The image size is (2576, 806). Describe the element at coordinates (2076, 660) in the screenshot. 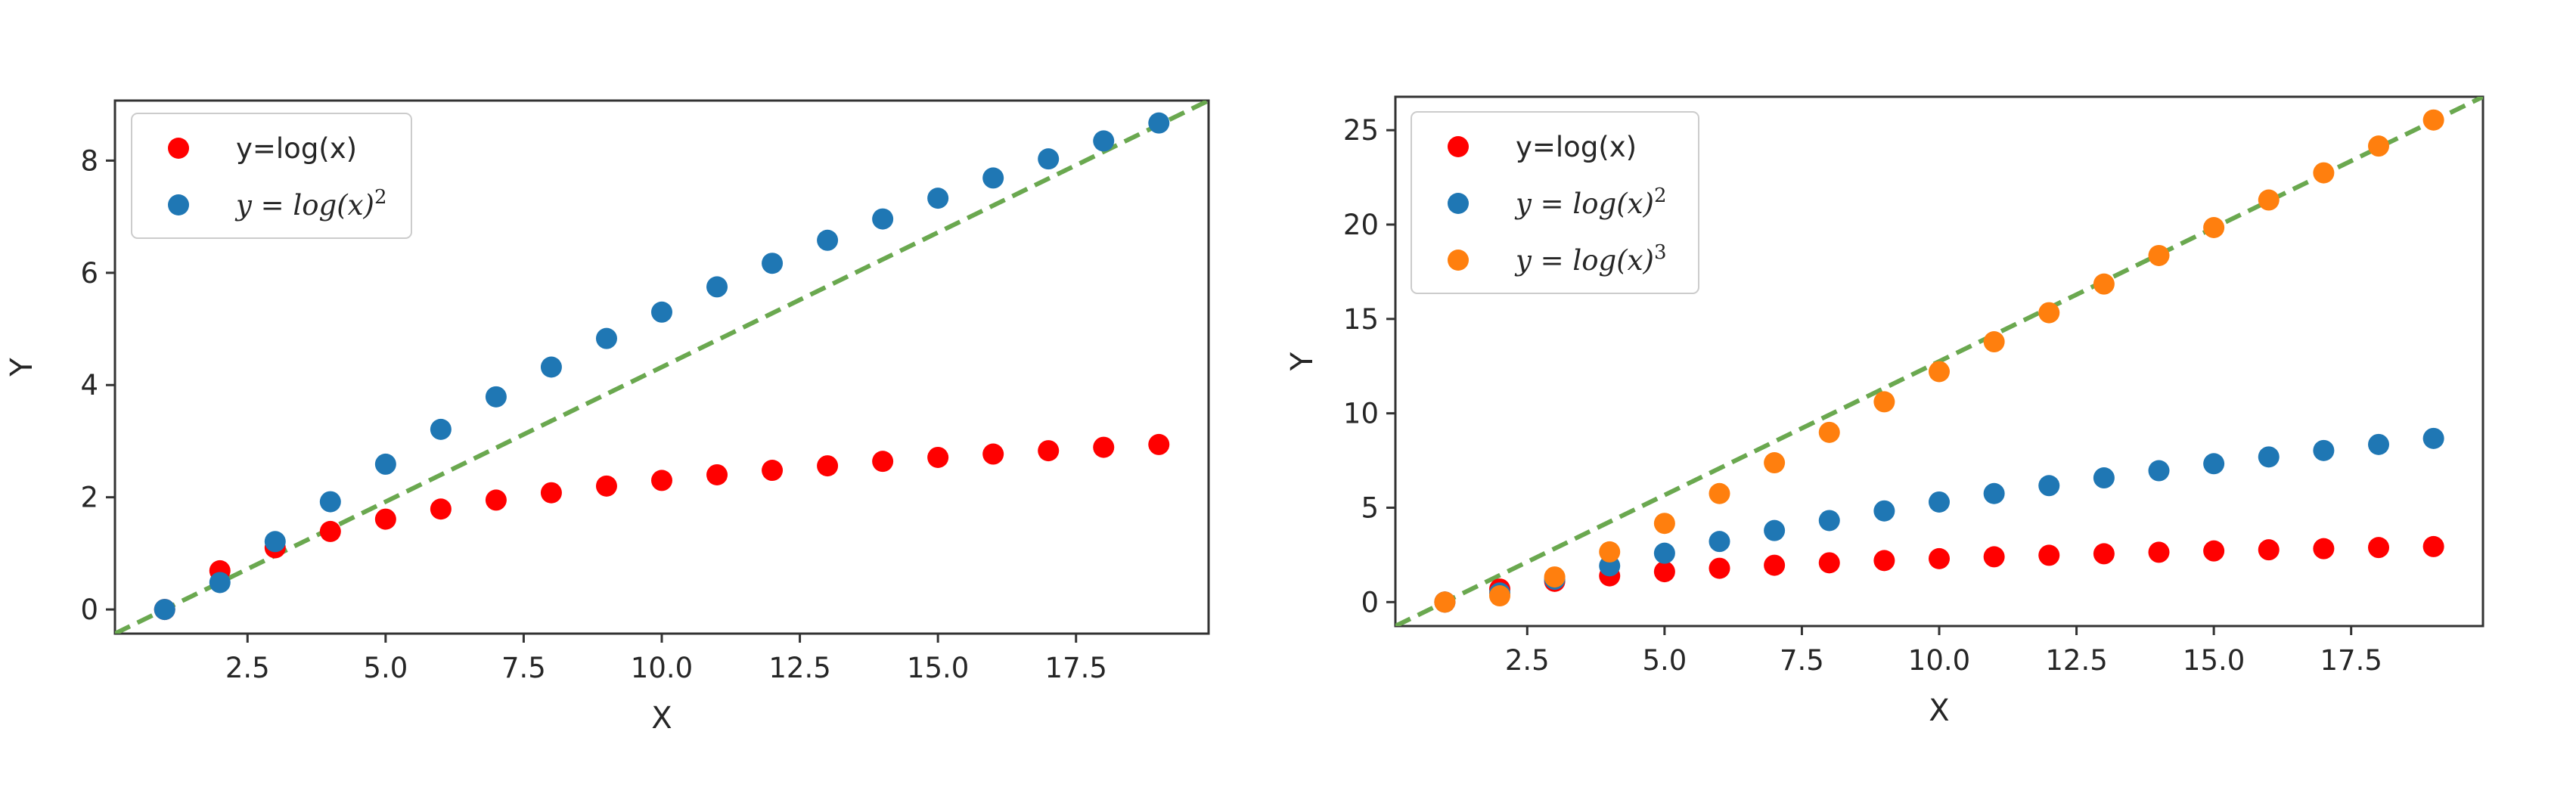

I see `x-tick-label: 12.5` at that location.